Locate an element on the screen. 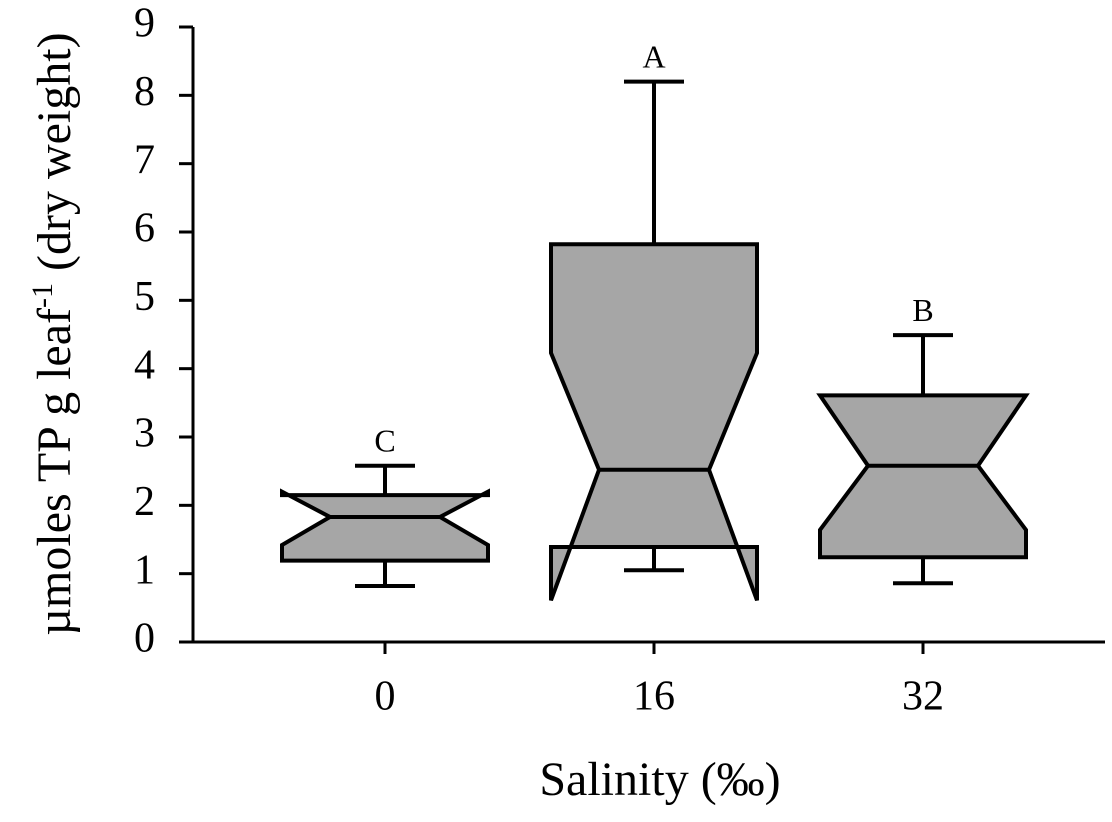 The image size is (1112, 822). y-tick-label: 3 is located at coordinates (144, 434).